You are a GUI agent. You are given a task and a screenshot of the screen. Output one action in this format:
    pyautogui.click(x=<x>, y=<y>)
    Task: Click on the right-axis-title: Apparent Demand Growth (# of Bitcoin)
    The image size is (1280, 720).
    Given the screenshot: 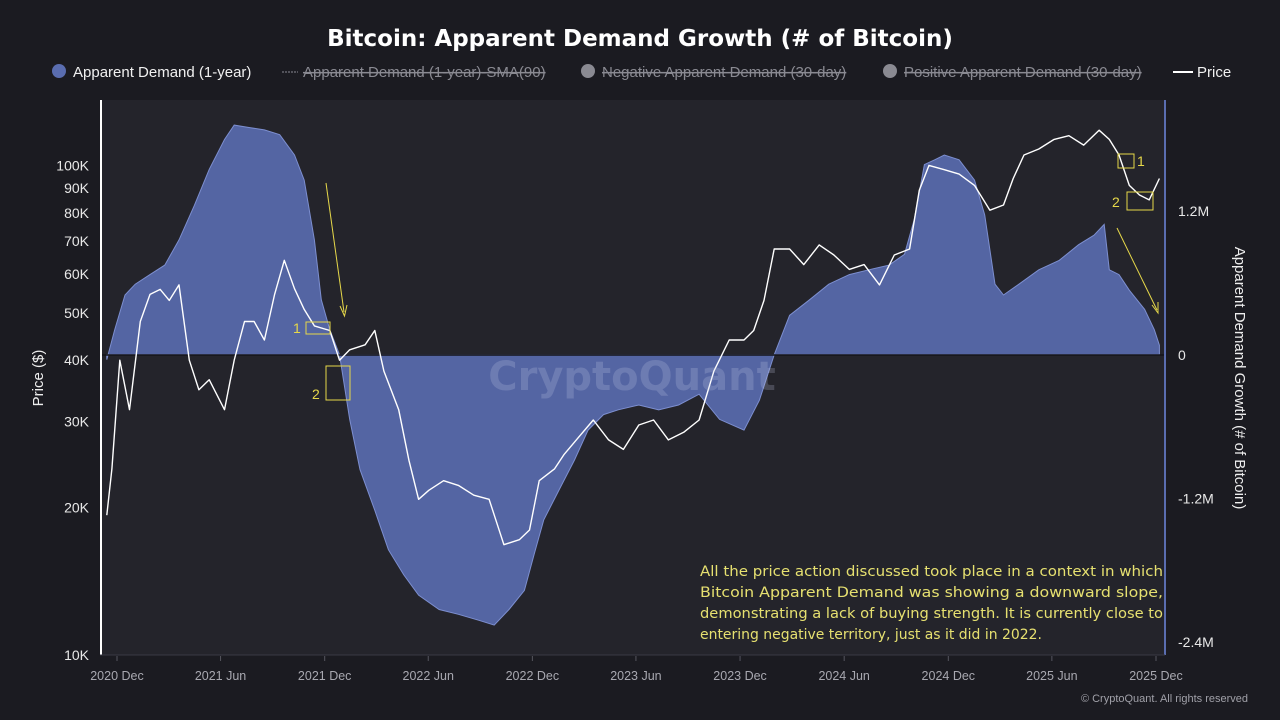 What is the action you would take?
    pyautogui.click(x=1239, y=378)
    